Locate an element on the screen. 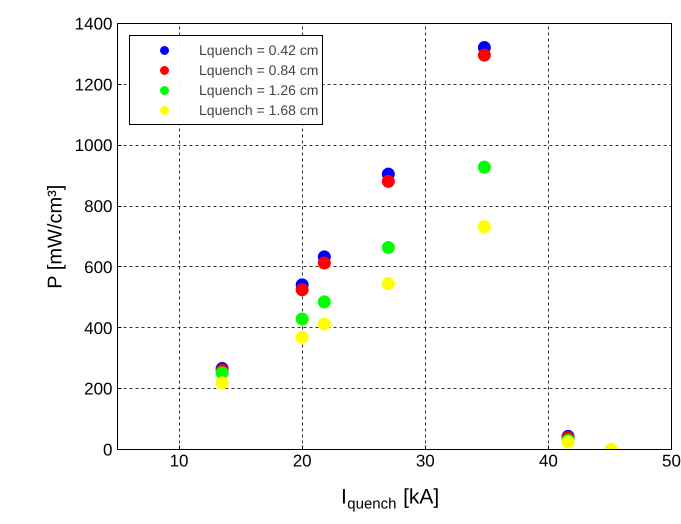  x-tick-label: 20 is located at coordinates (302, 461).